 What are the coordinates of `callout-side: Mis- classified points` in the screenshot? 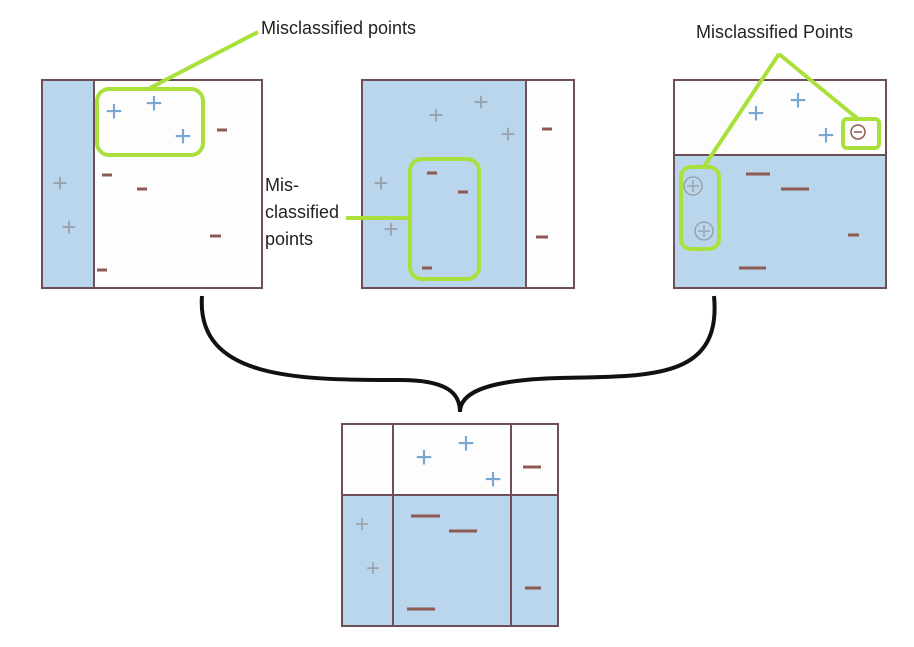 It's located at (338, 212).